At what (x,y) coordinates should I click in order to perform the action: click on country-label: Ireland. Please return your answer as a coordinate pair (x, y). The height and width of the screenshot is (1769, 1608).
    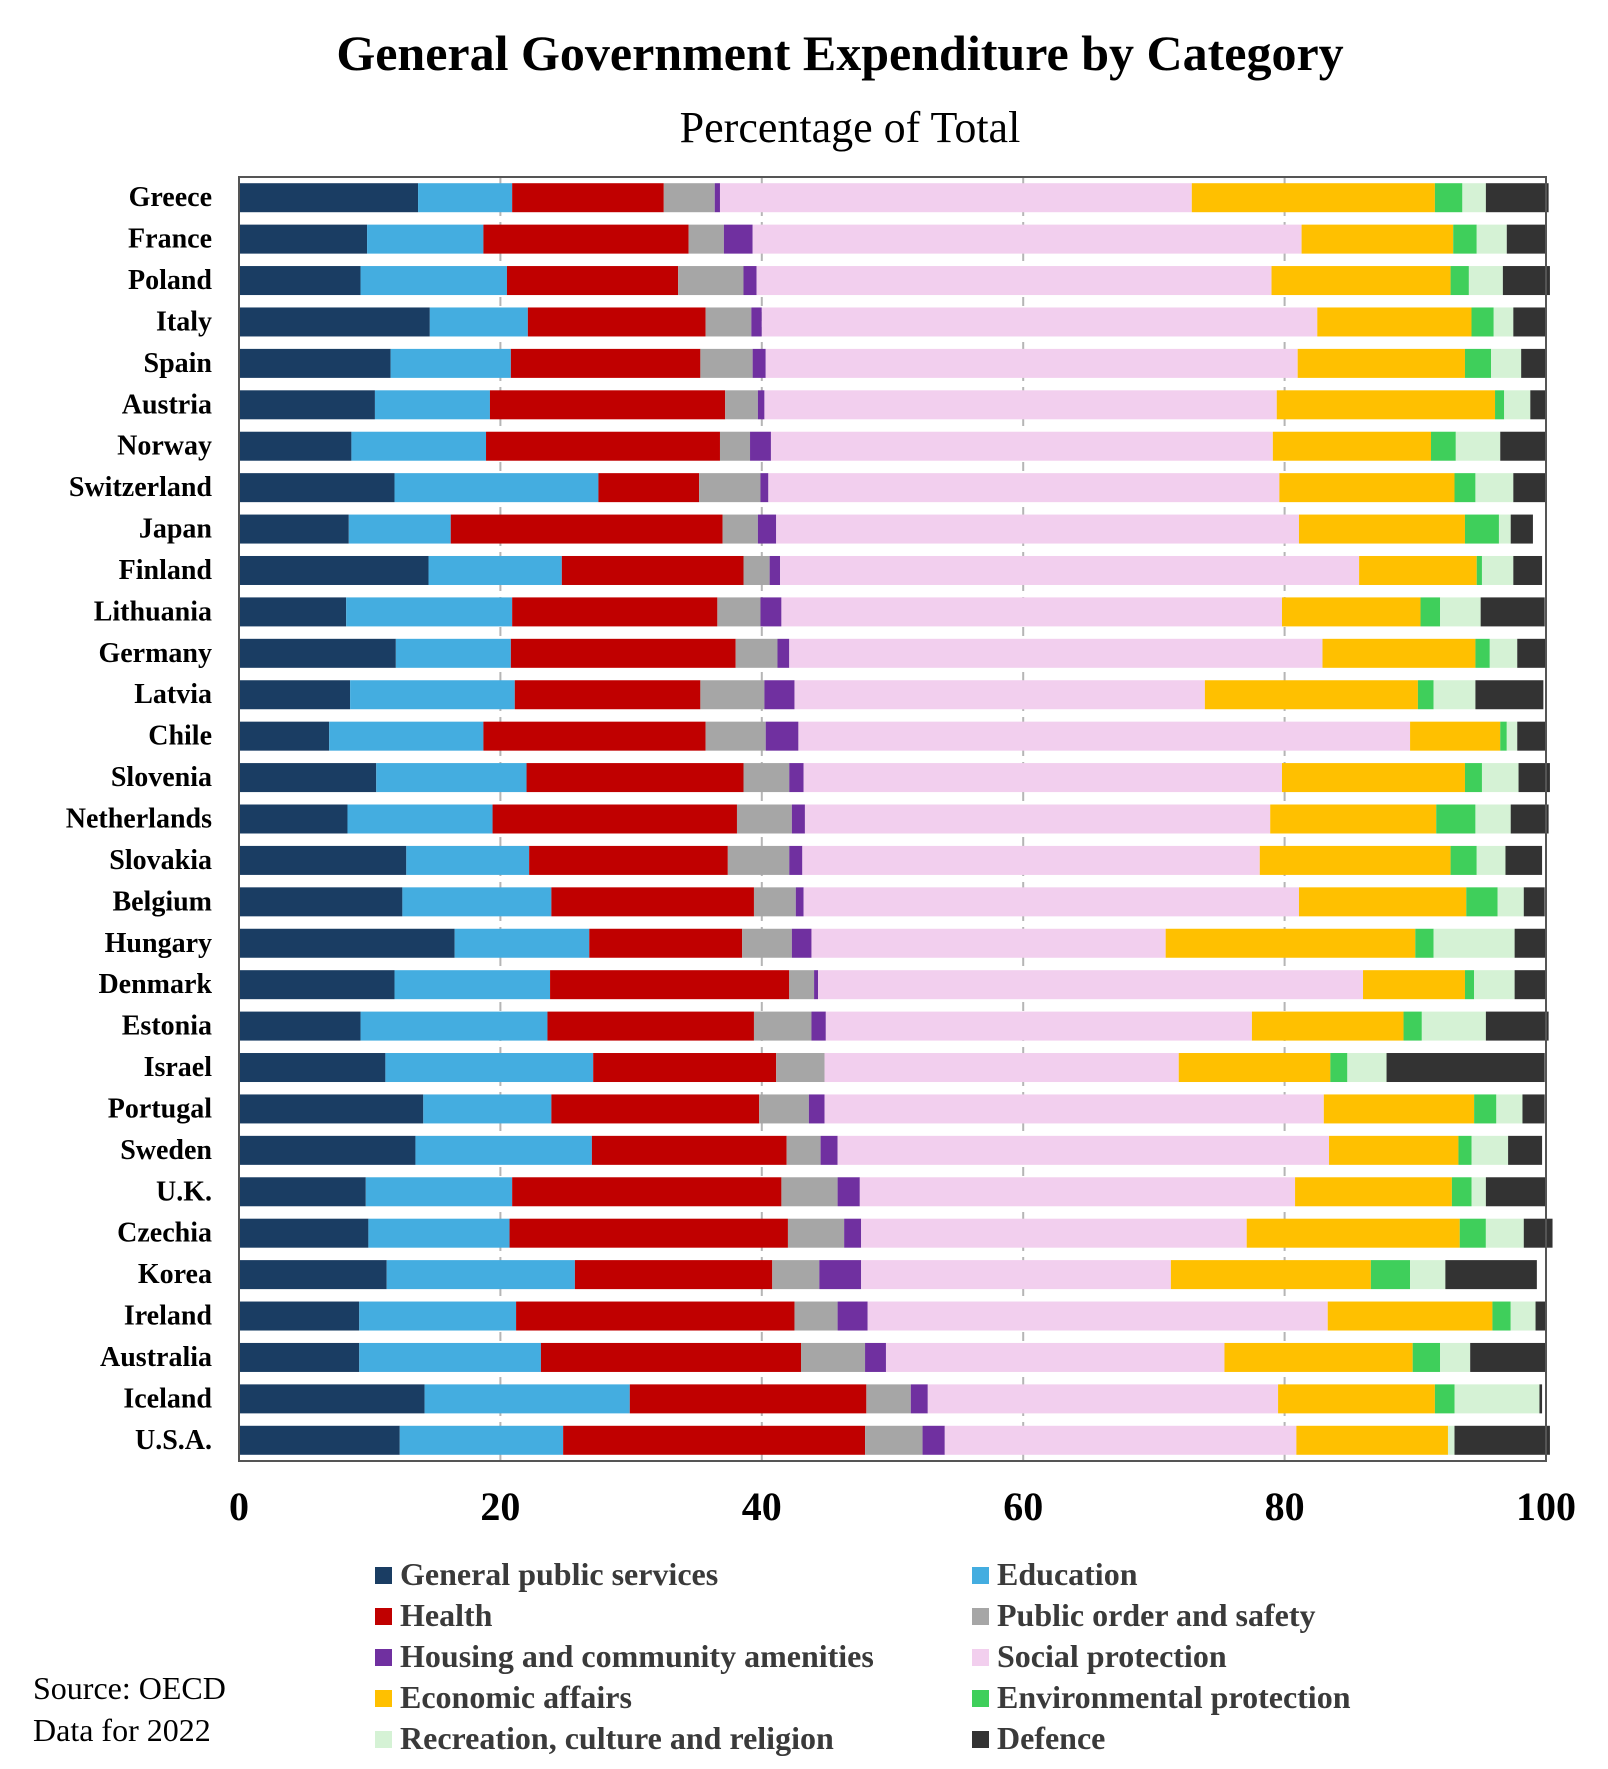
    Looking at the image, I should click on (168, 1316).